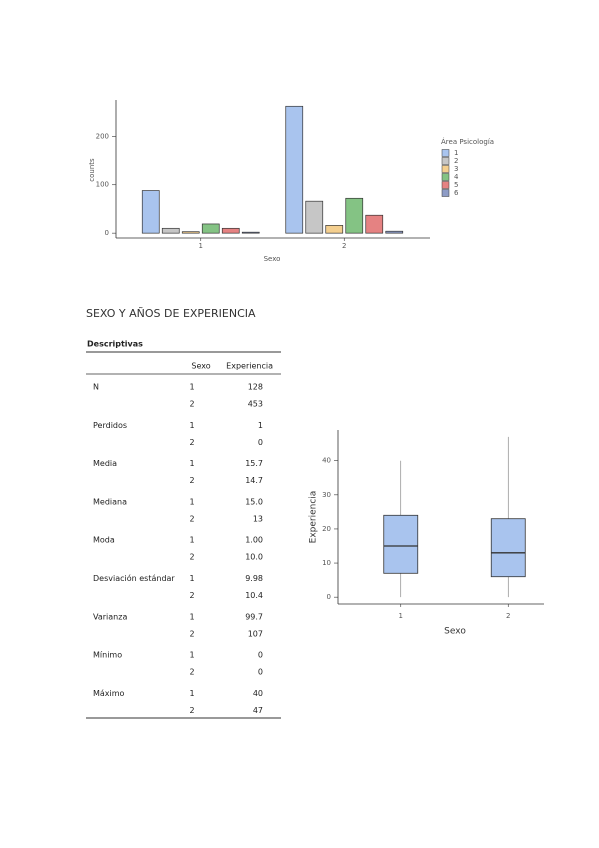 The height and width of the screenshot is (848, 599). I want to click on cell: 128, so click(255, 387).